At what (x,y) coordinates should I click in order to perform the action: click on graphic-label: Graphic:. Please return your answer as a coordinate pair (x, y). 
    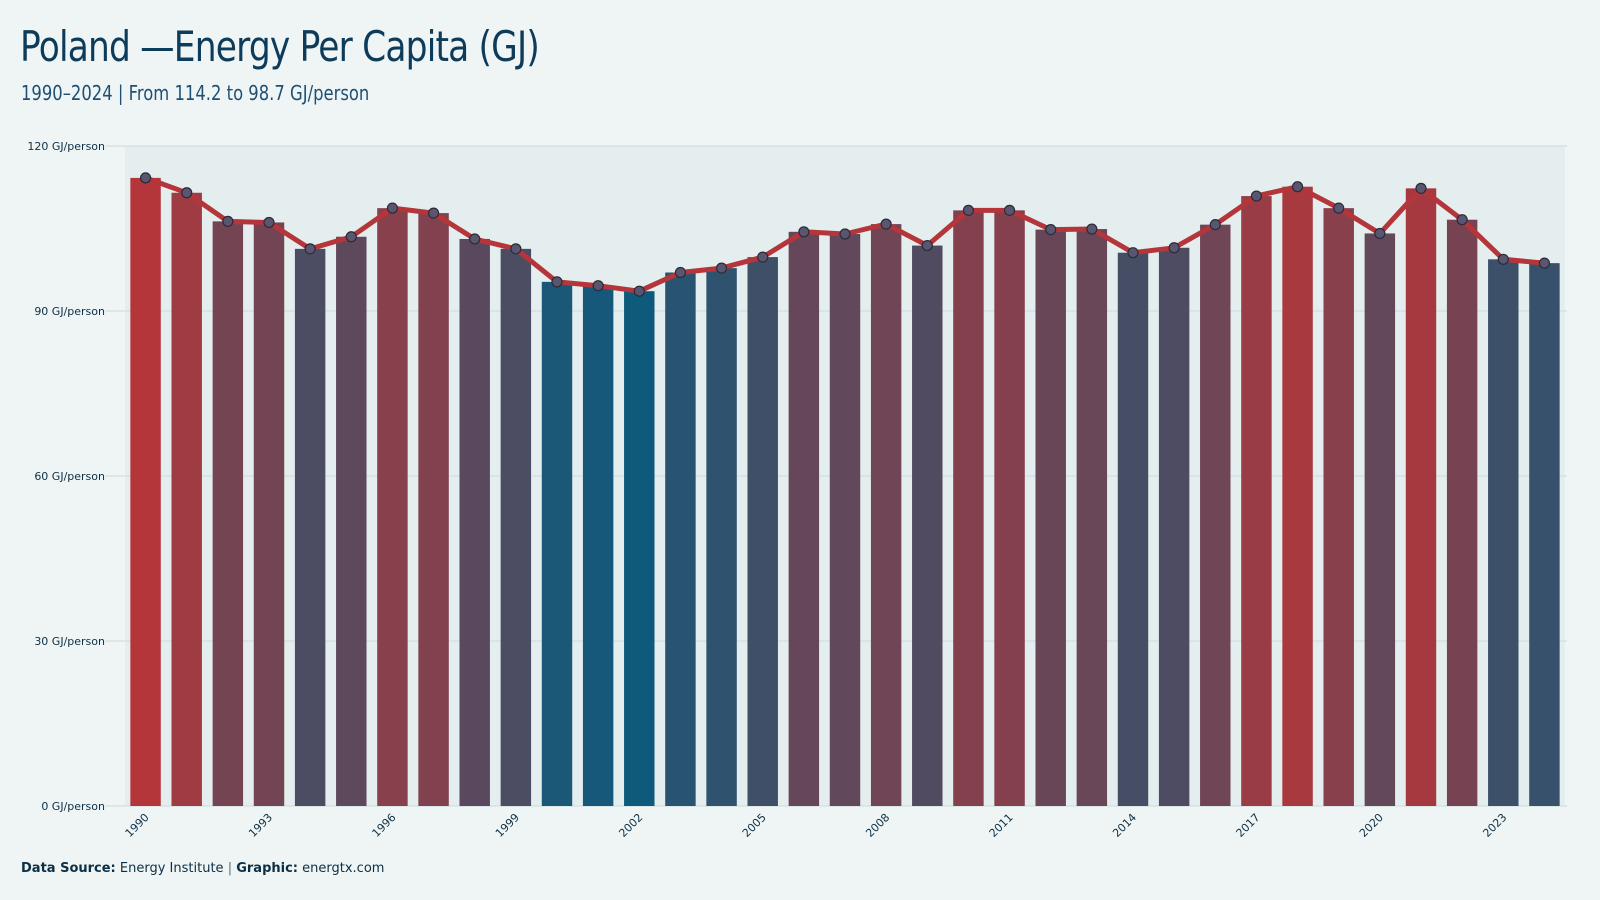
    Looking at the image, I should click on (267, 868).